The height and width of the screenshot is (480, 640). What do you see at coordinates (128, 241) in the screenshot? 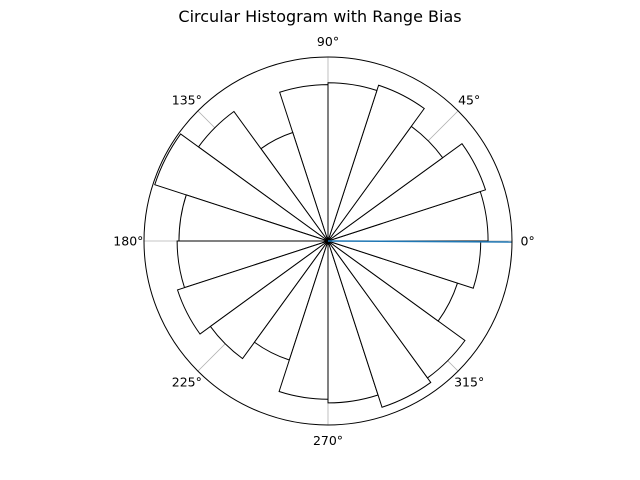
I see `theta-tick-label: 180°` at bounding box center [128, 241].